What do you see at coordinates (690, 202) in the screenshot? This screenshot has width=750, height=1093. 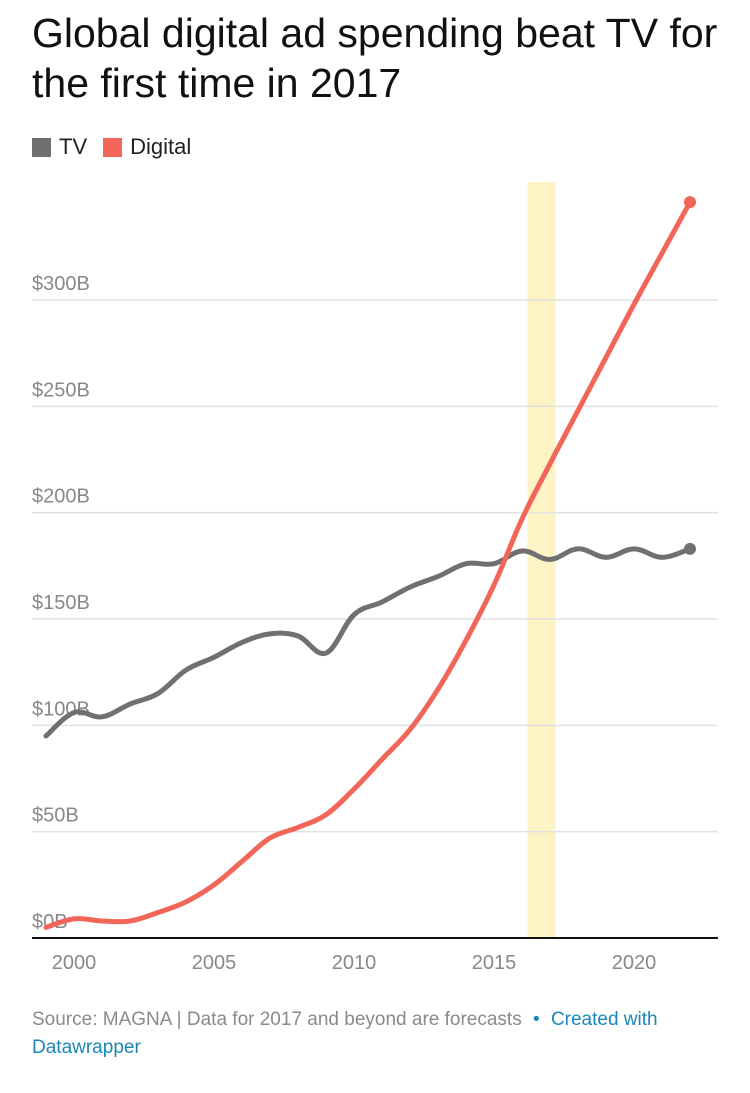 I see `series-endpoint-digital` at bounding box center [690, 202].